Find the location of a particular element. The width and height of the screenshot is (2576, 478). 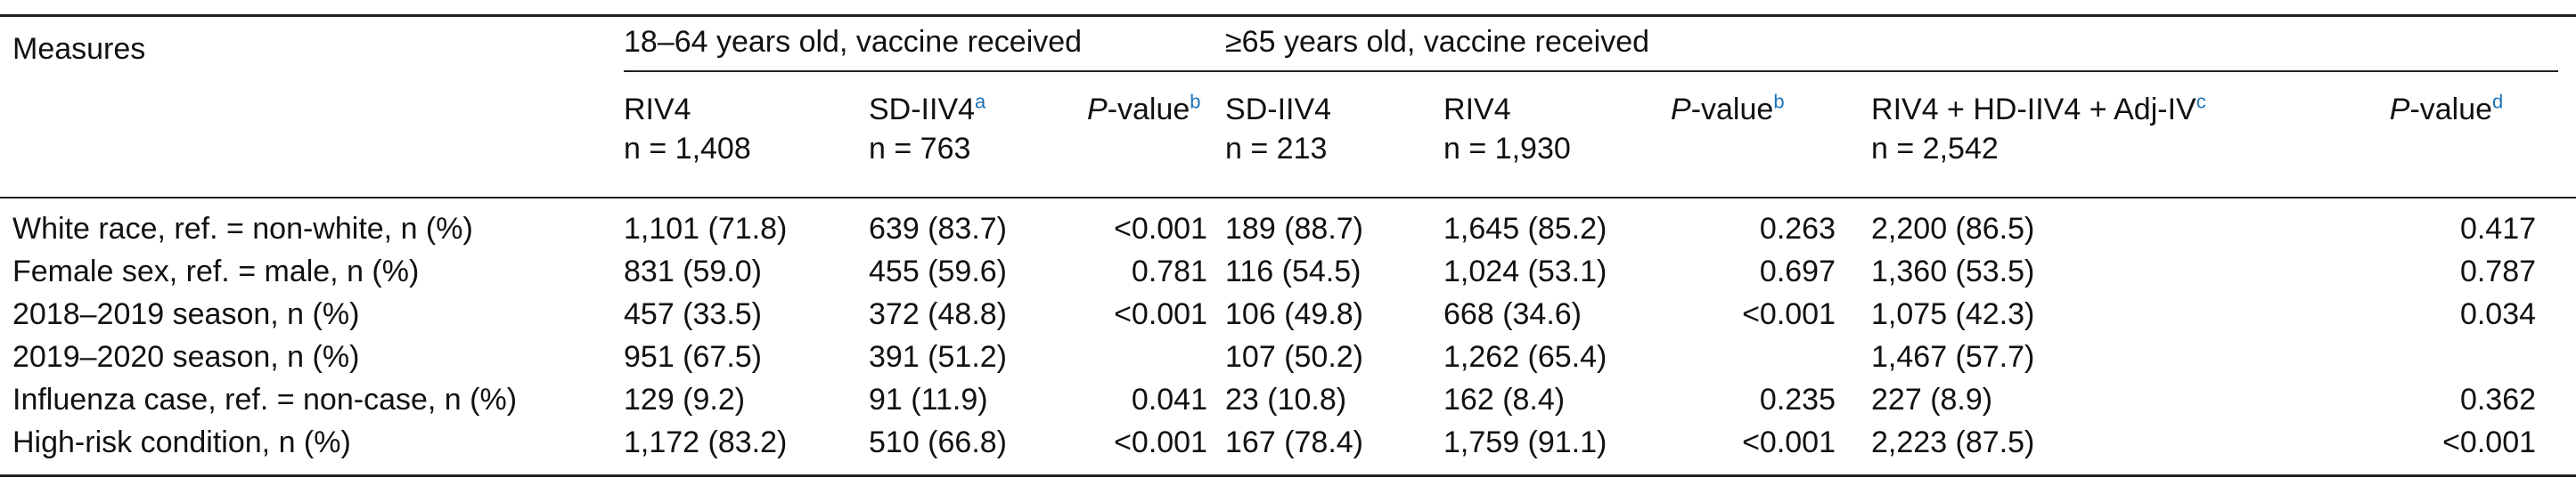

cell-pvalue-65: 0.697 is located at coordinates (1797, 271).